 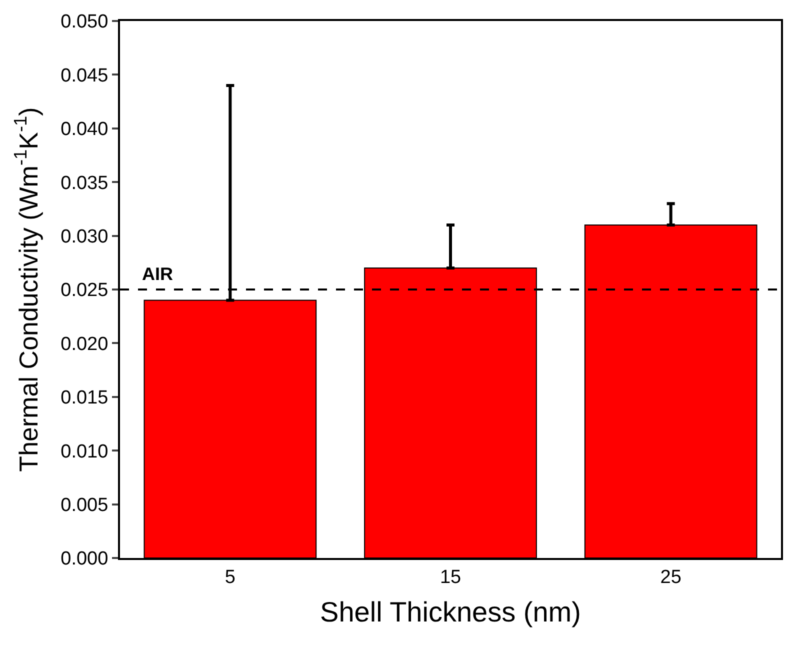 I want to click on y-tick-label: 0.045, so click(x=84, y=75).